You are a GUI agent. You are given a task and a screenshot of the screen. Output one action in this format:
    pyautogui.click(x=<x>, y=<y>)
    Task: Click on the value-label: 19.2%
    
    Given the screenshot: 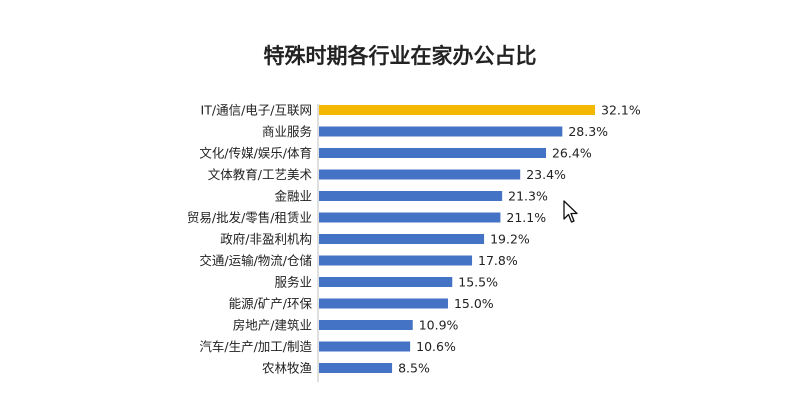 What is the action you would take?
    pyautogui.click(x=510, y=239)
    